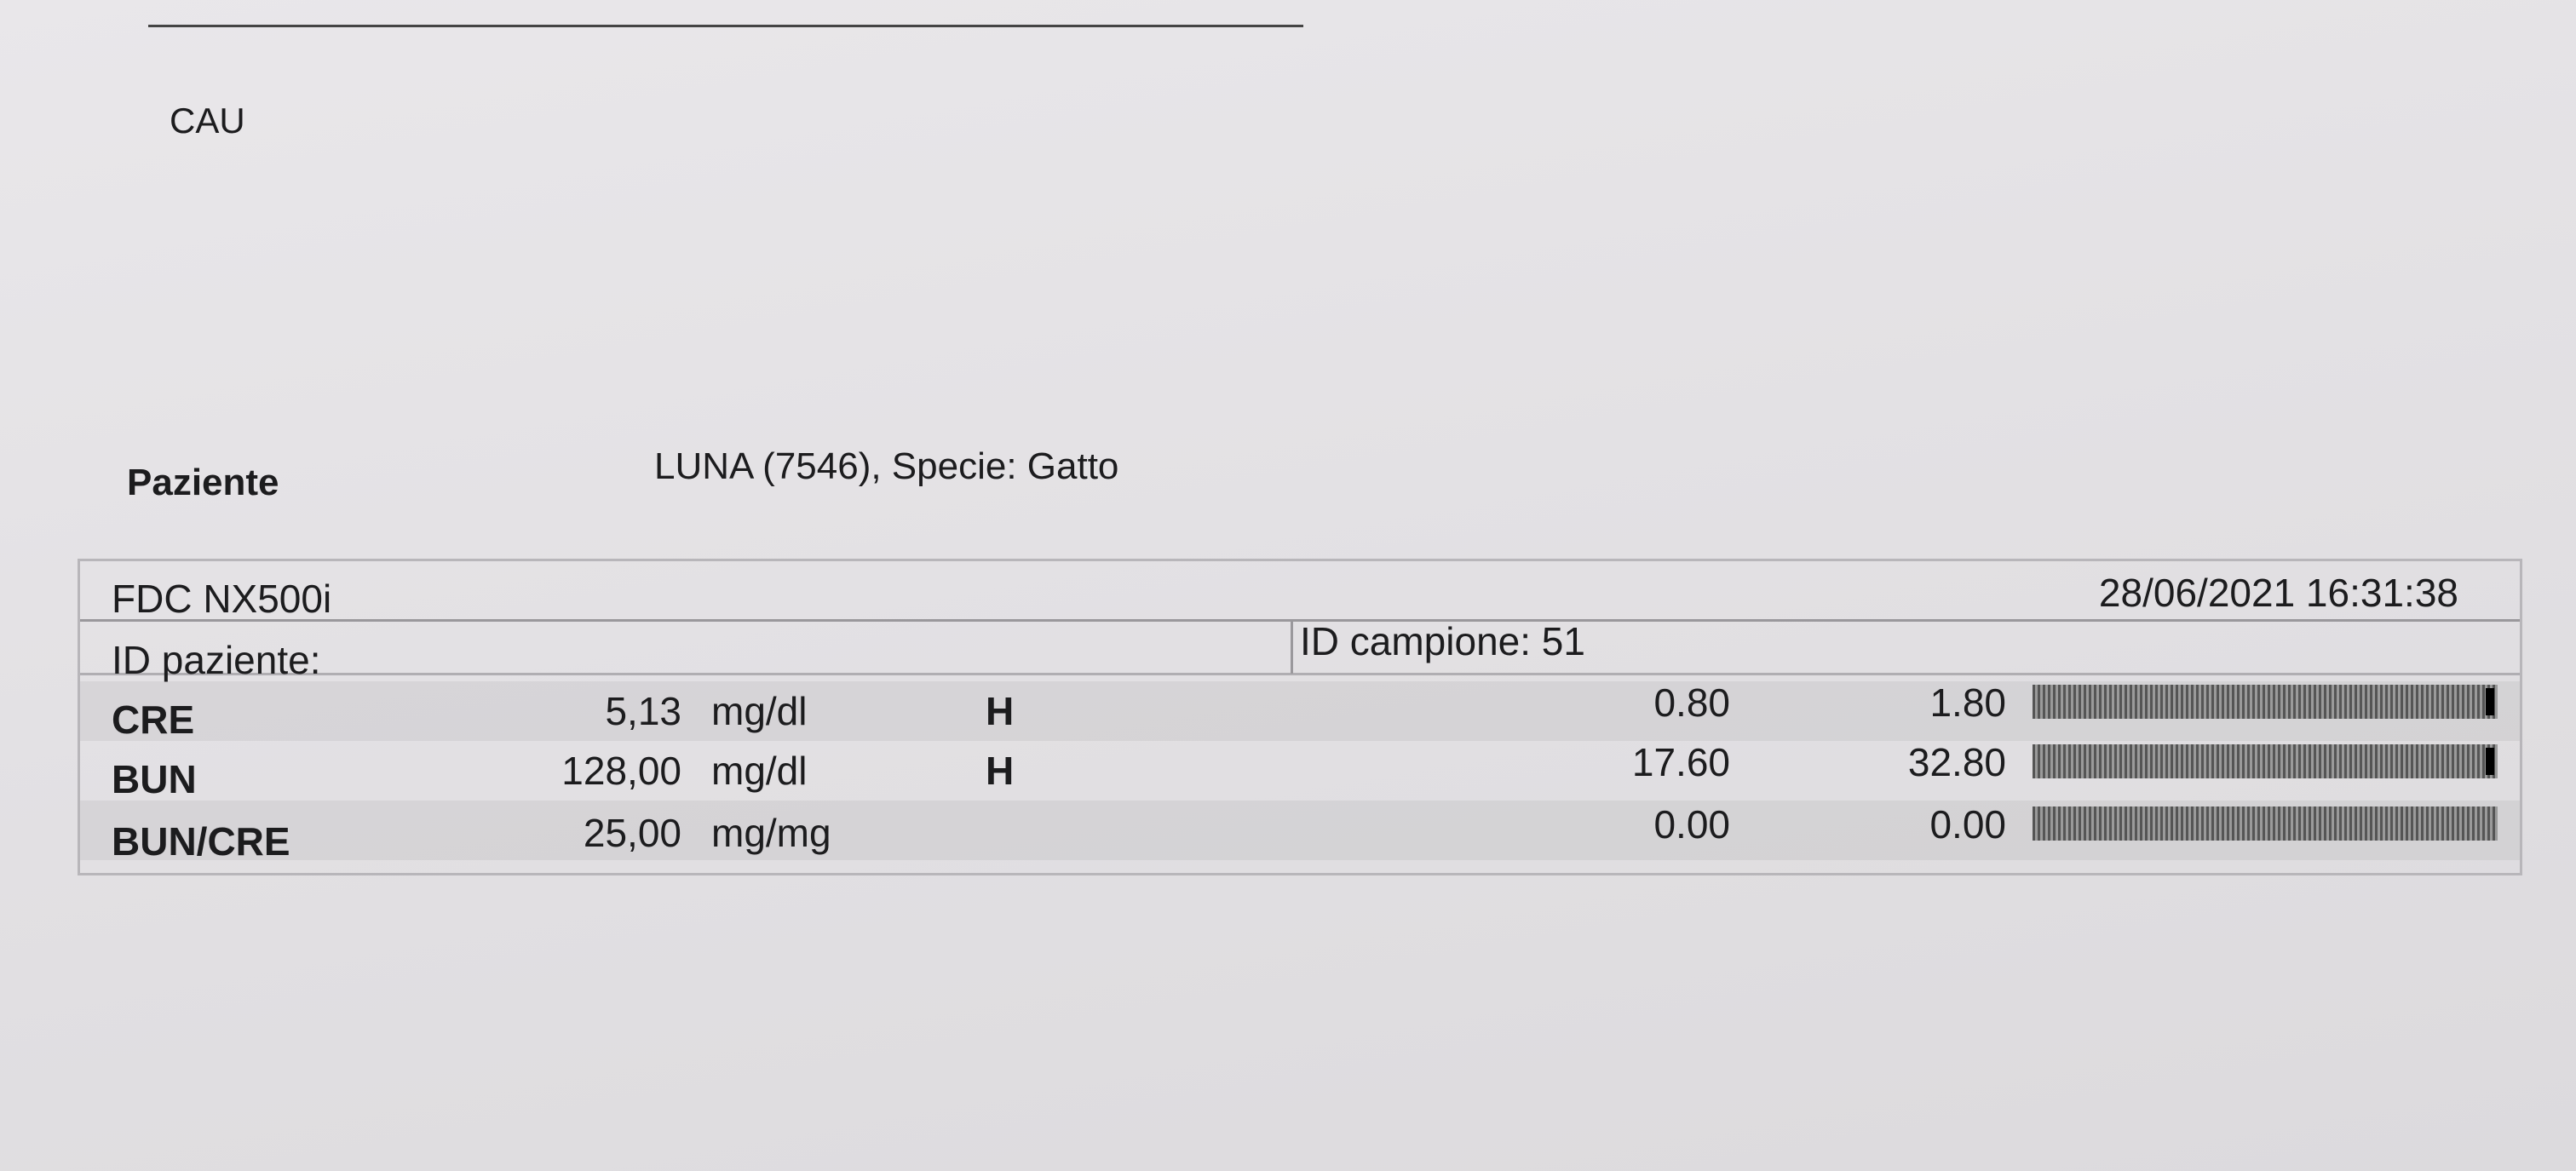  What do you see at coordinates (154, 719) in the screenshot?
I see `test-name: CRE` at bounding box center [154, 719].